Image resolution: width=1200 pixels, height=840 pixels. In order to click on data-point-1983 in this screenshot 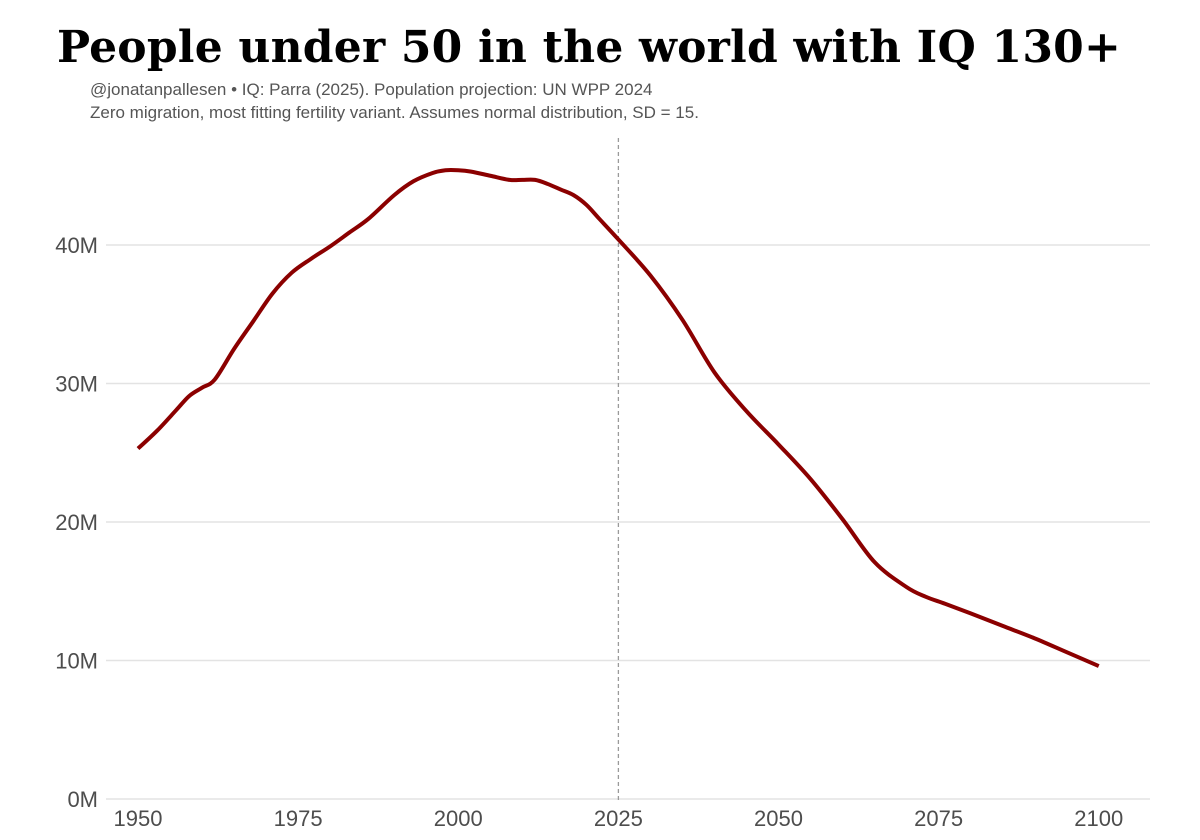, I will do `click(349, 233)`.